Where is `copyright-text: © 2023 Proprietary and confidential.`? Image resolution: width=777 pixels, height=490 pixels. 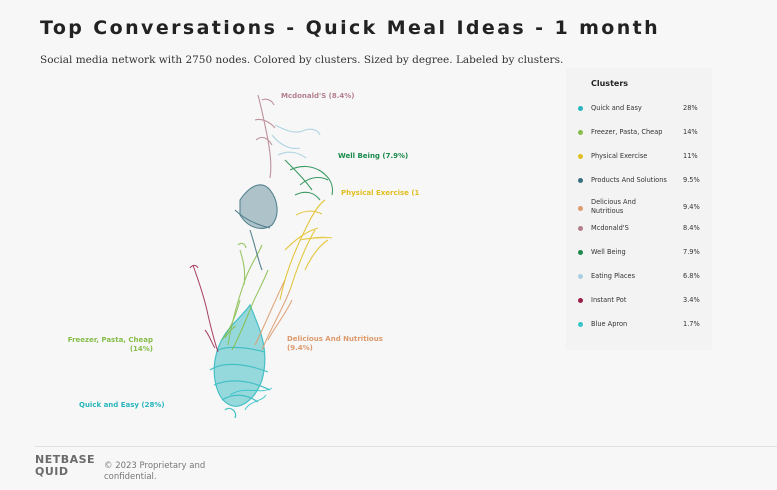 copyright-text: © 2023 Proprietary and confidential. is located at coordinates (155, 471).